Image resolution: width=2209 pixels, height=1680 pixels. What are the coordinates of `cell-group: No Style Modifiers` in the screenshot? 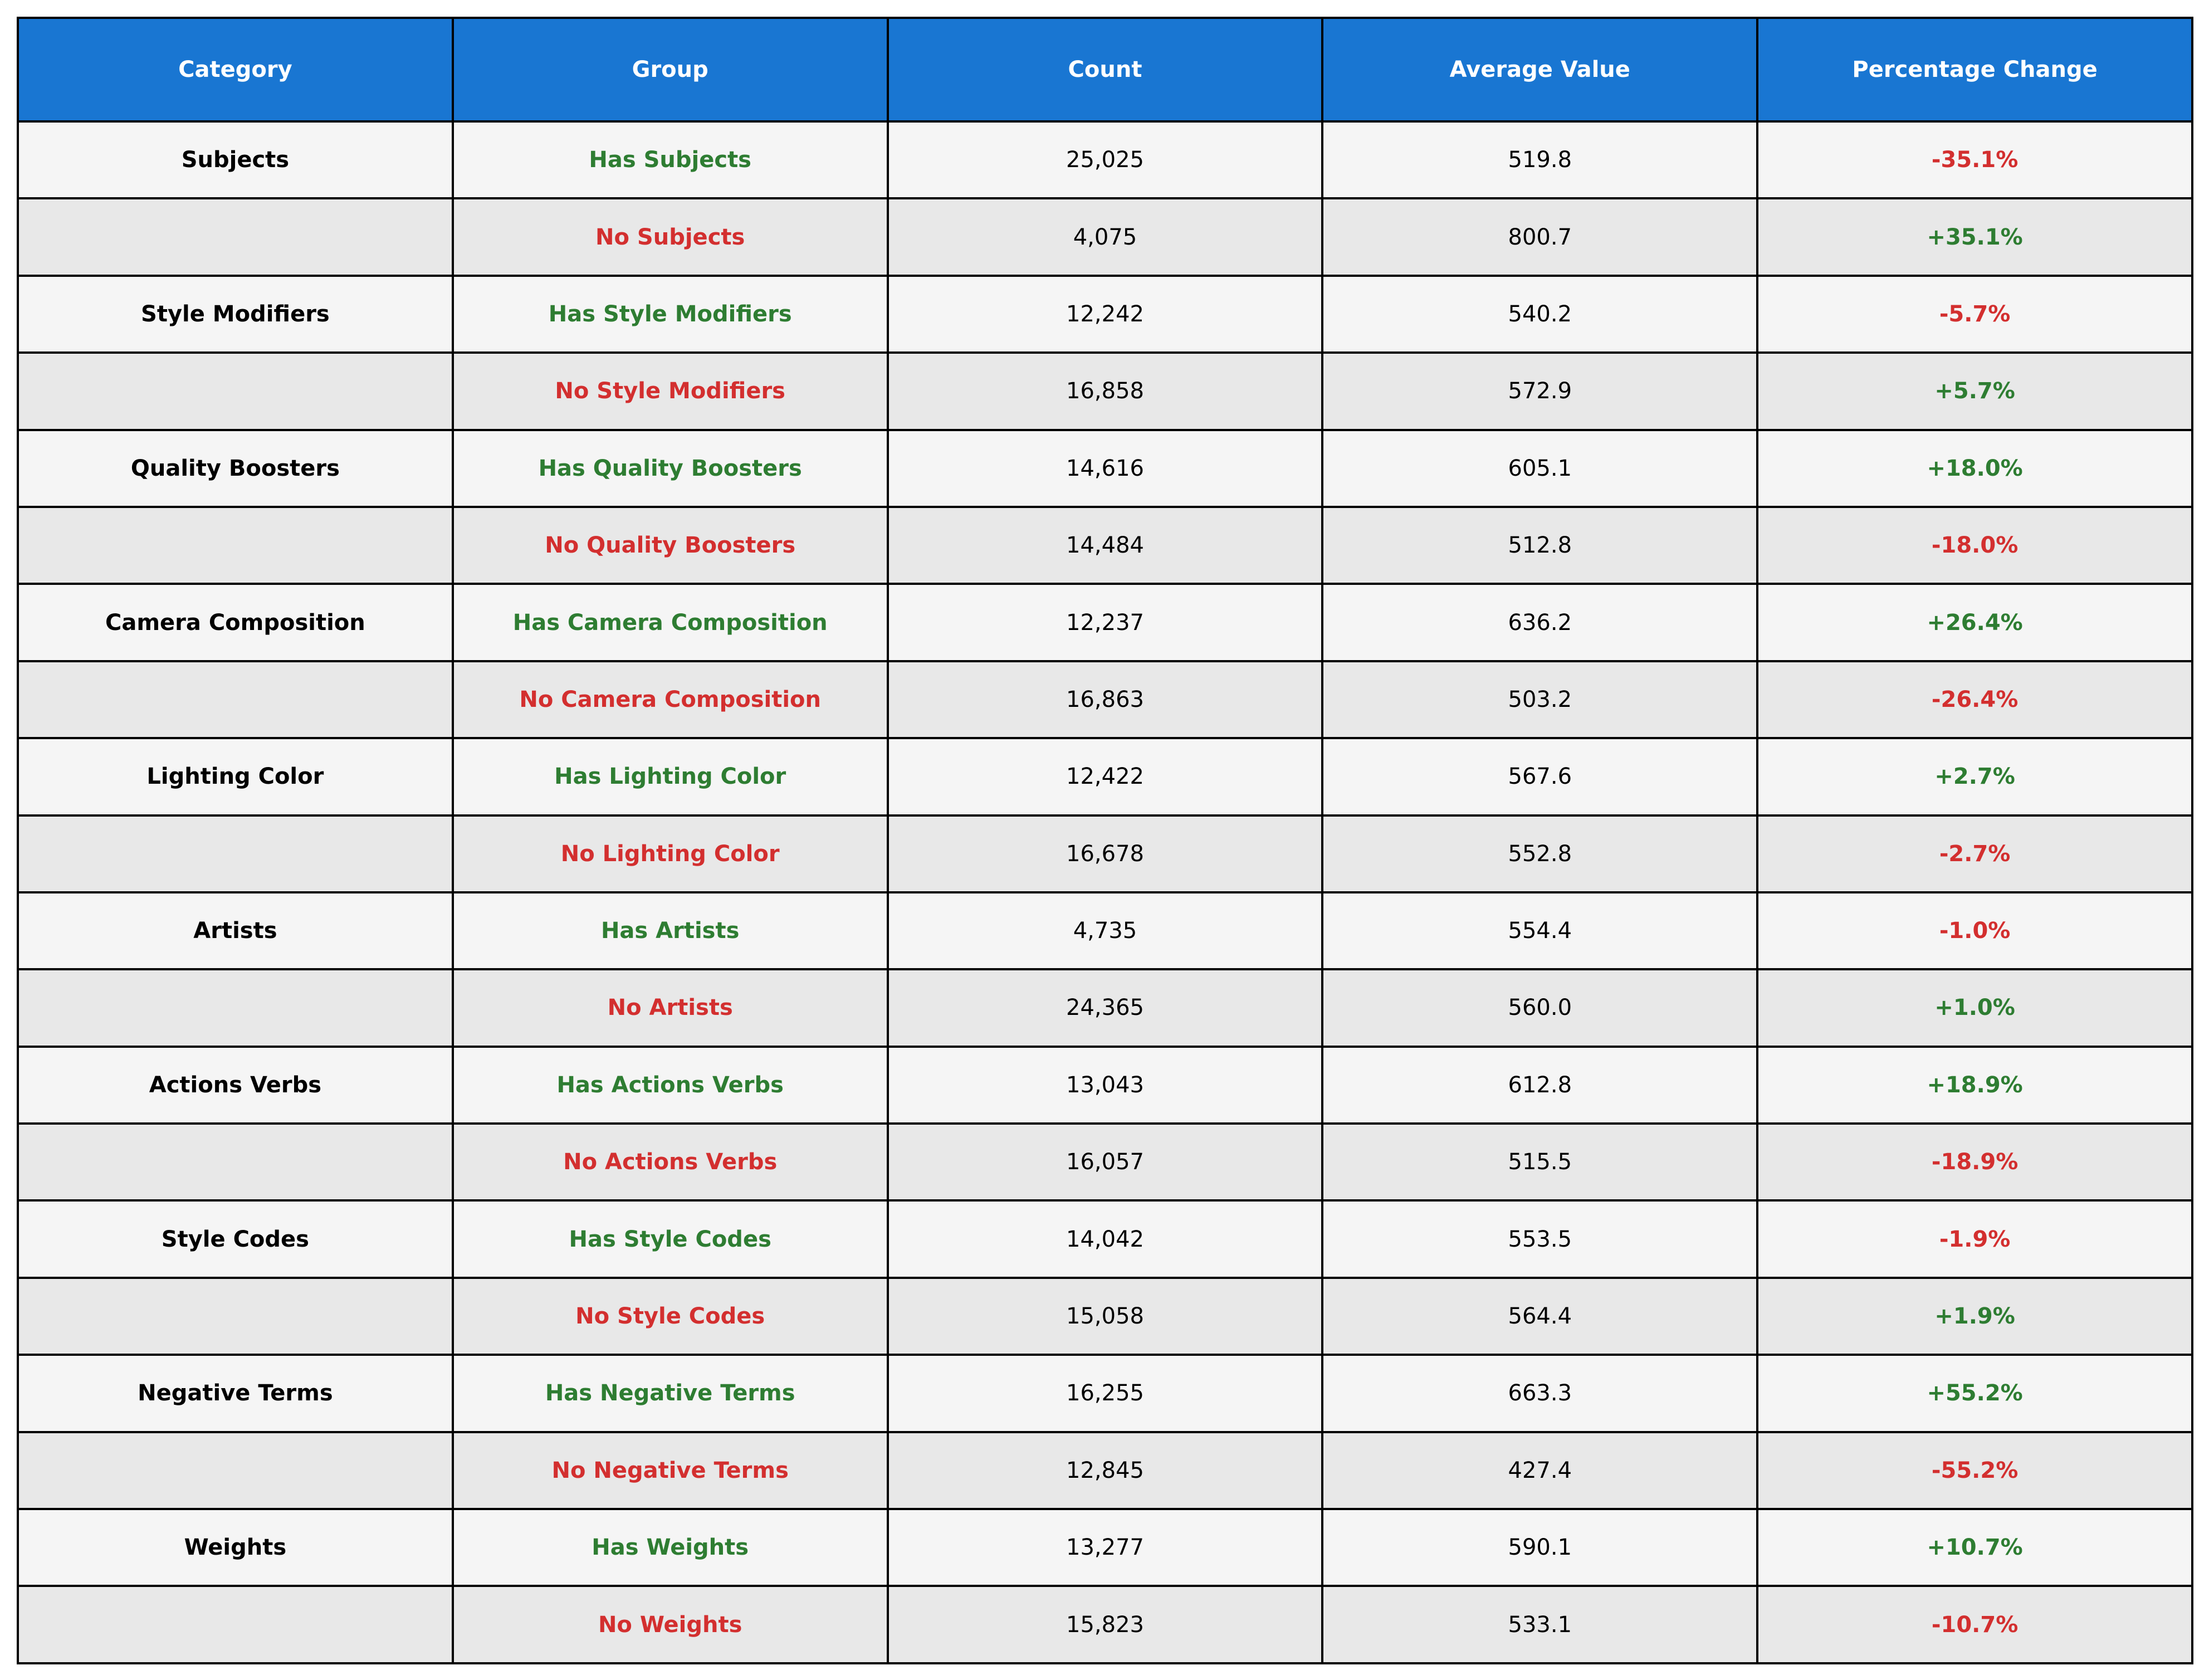 It's located at (670, 391).